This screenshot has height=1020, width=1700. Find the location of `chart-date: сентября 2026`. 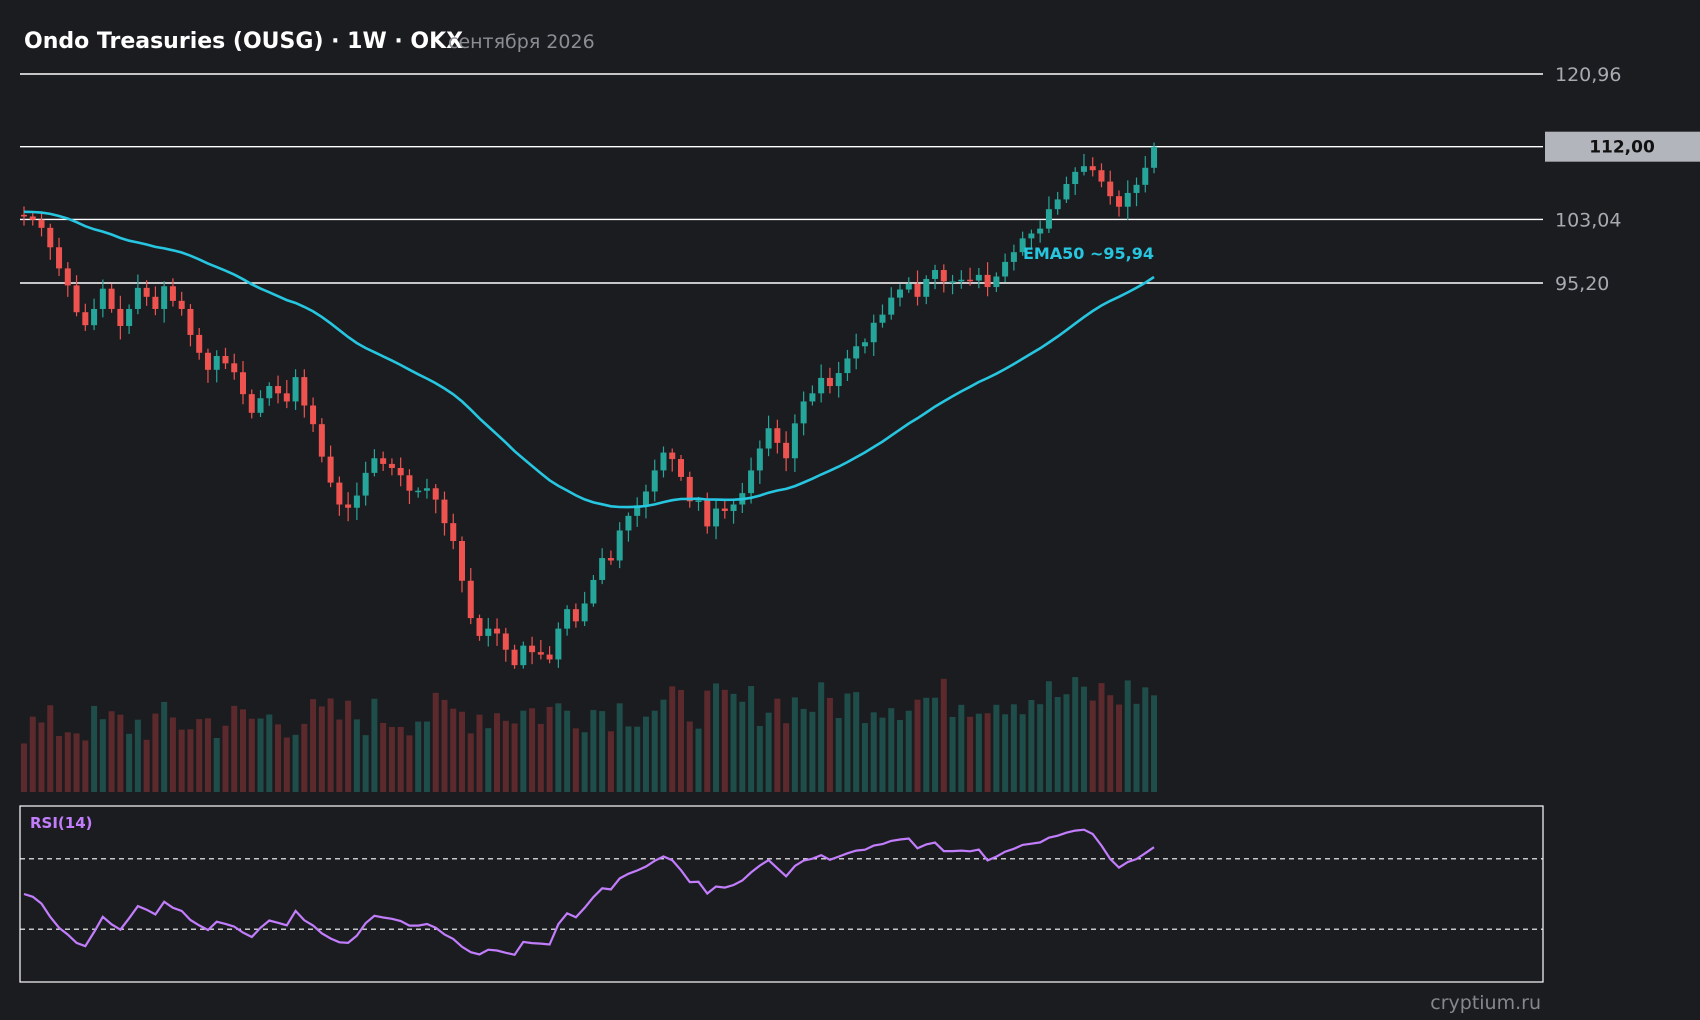

chart-date: сентября 2026 is located at coordinates (521, 42).